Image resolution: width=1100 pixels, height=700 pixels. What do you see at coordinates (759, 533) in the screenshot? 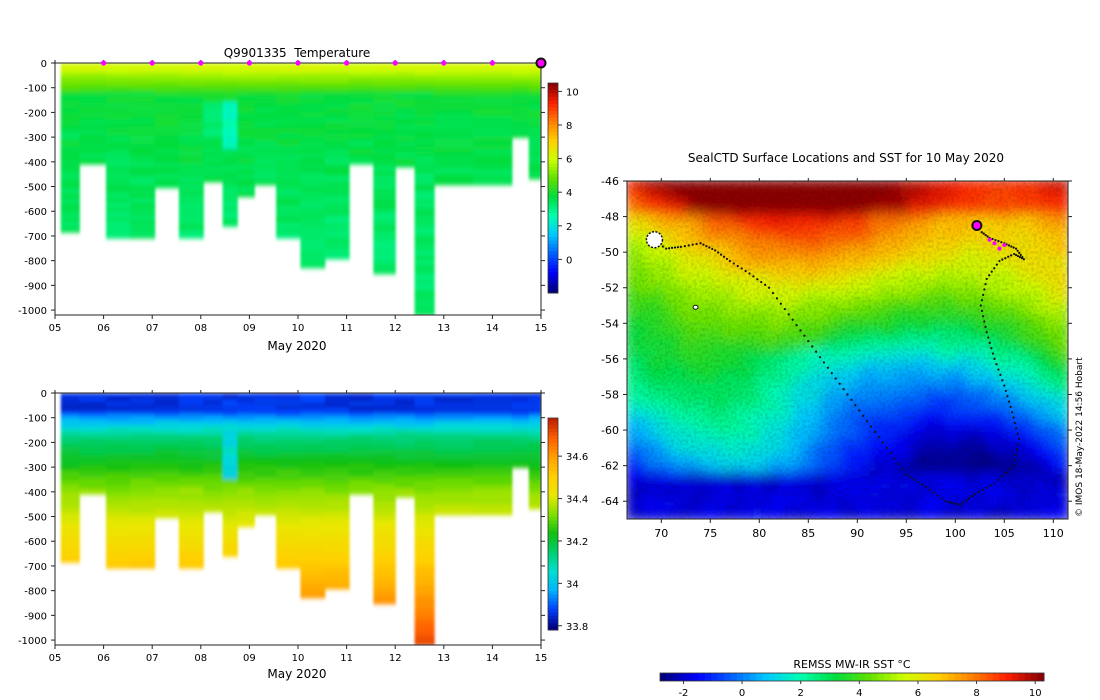
I see `lon-tick-label: 80` at bounding box center [759, 533].